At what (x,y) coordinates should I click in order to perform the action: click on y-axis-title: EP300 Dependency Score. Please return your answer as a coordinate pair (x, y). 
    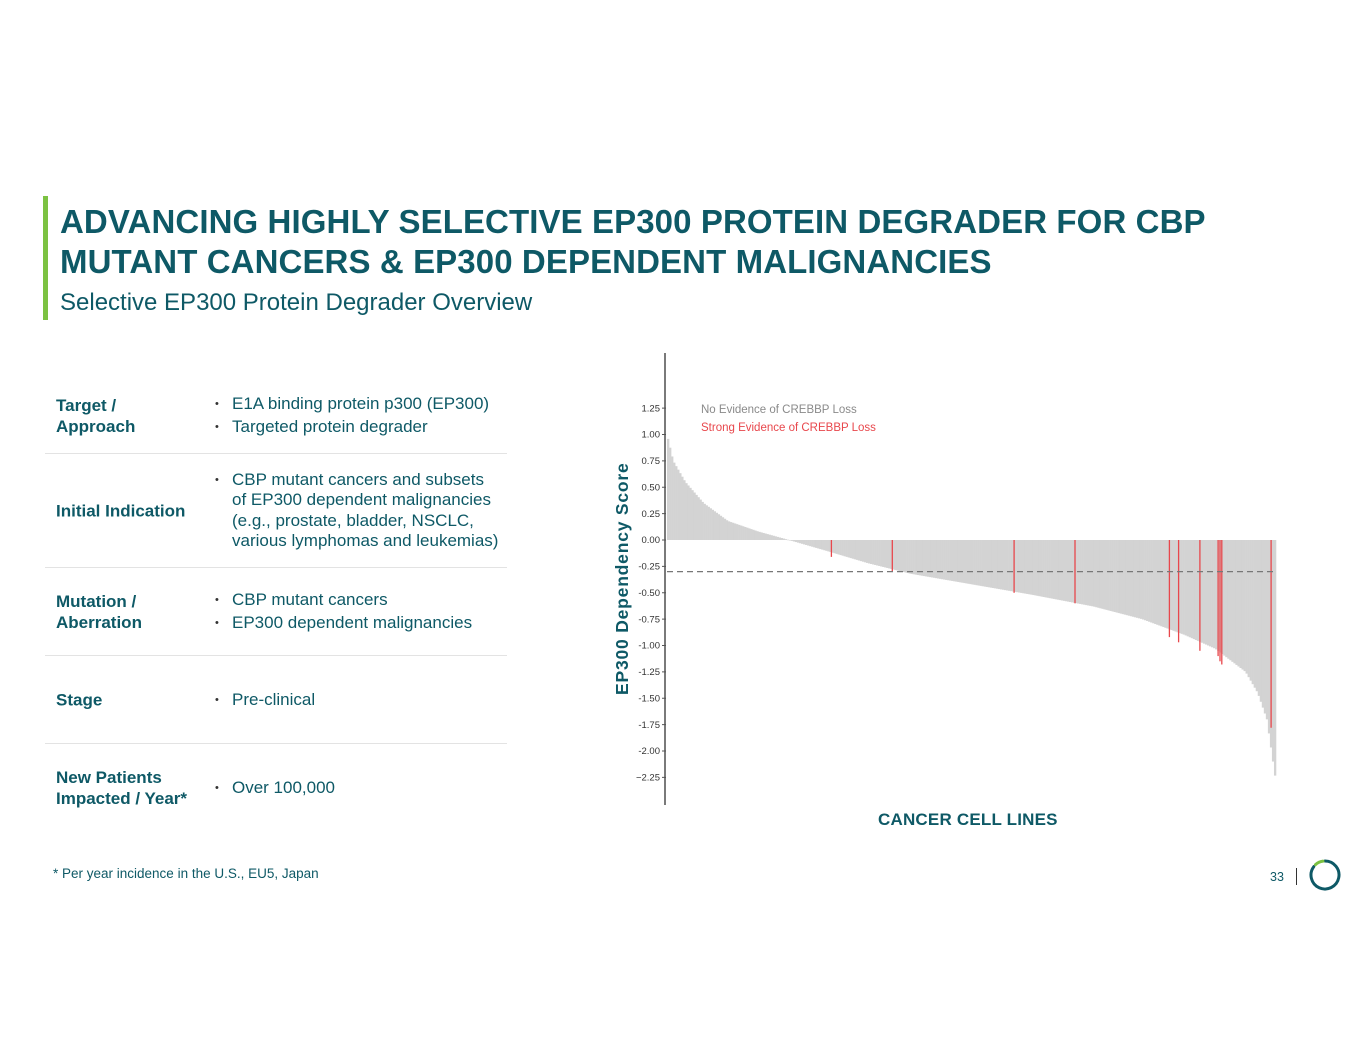
    Looking at the image, I should click on (622, 578).